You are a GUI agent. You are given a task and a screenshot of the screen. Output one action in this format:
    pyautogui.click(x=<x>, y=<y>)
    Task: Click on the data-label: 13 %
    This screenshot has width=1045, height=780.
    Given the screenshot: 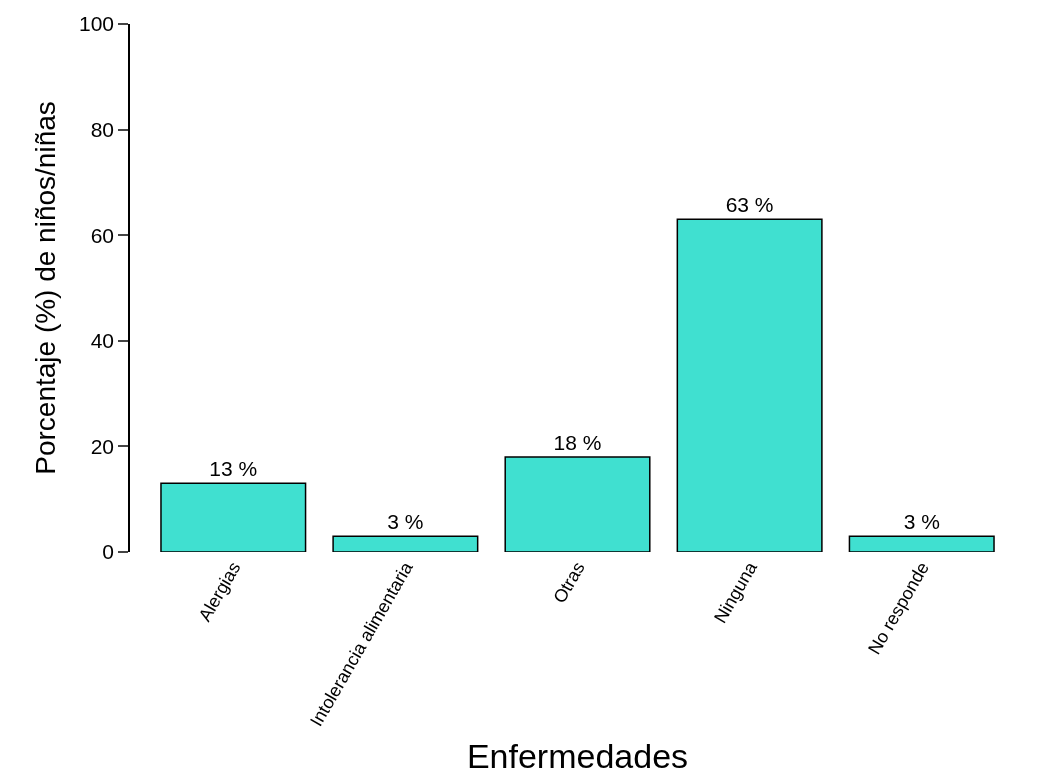 What is the action you would take?
    pyautogui.click(x=233, y=469)
    